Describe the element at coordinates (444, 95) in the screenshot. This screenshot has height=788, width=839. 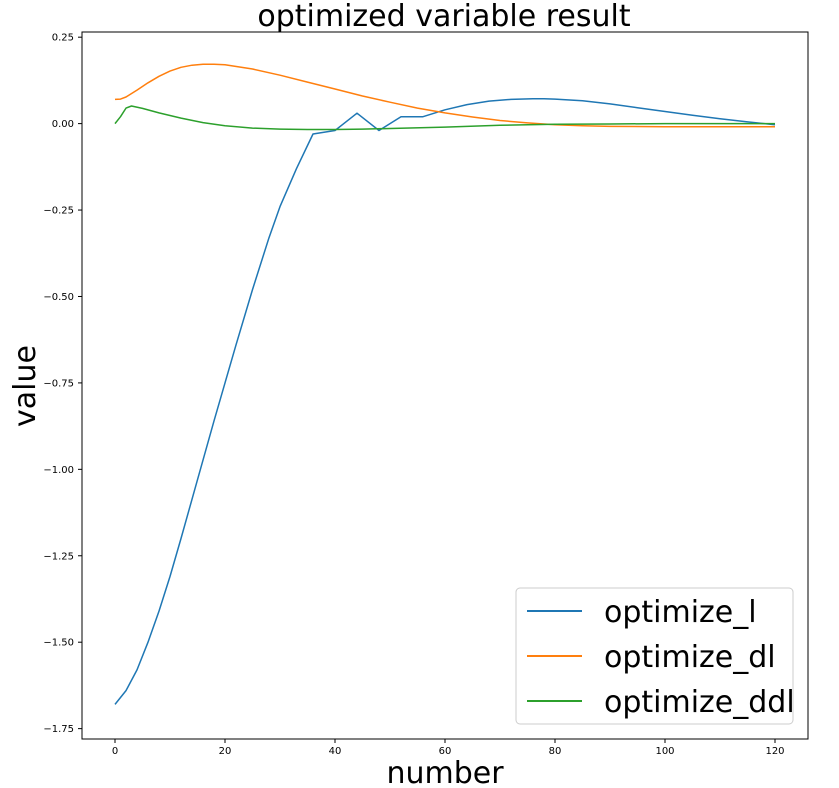
I see `series-line-optimize_dl` at that location.